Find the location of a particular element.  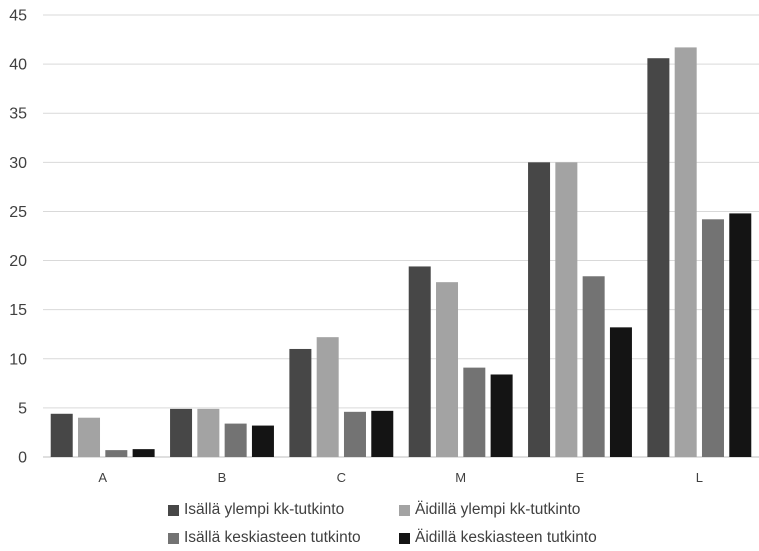

legend-label-0: Isällä ylempi kk-tutkinto is located at coordinates (264, 509).